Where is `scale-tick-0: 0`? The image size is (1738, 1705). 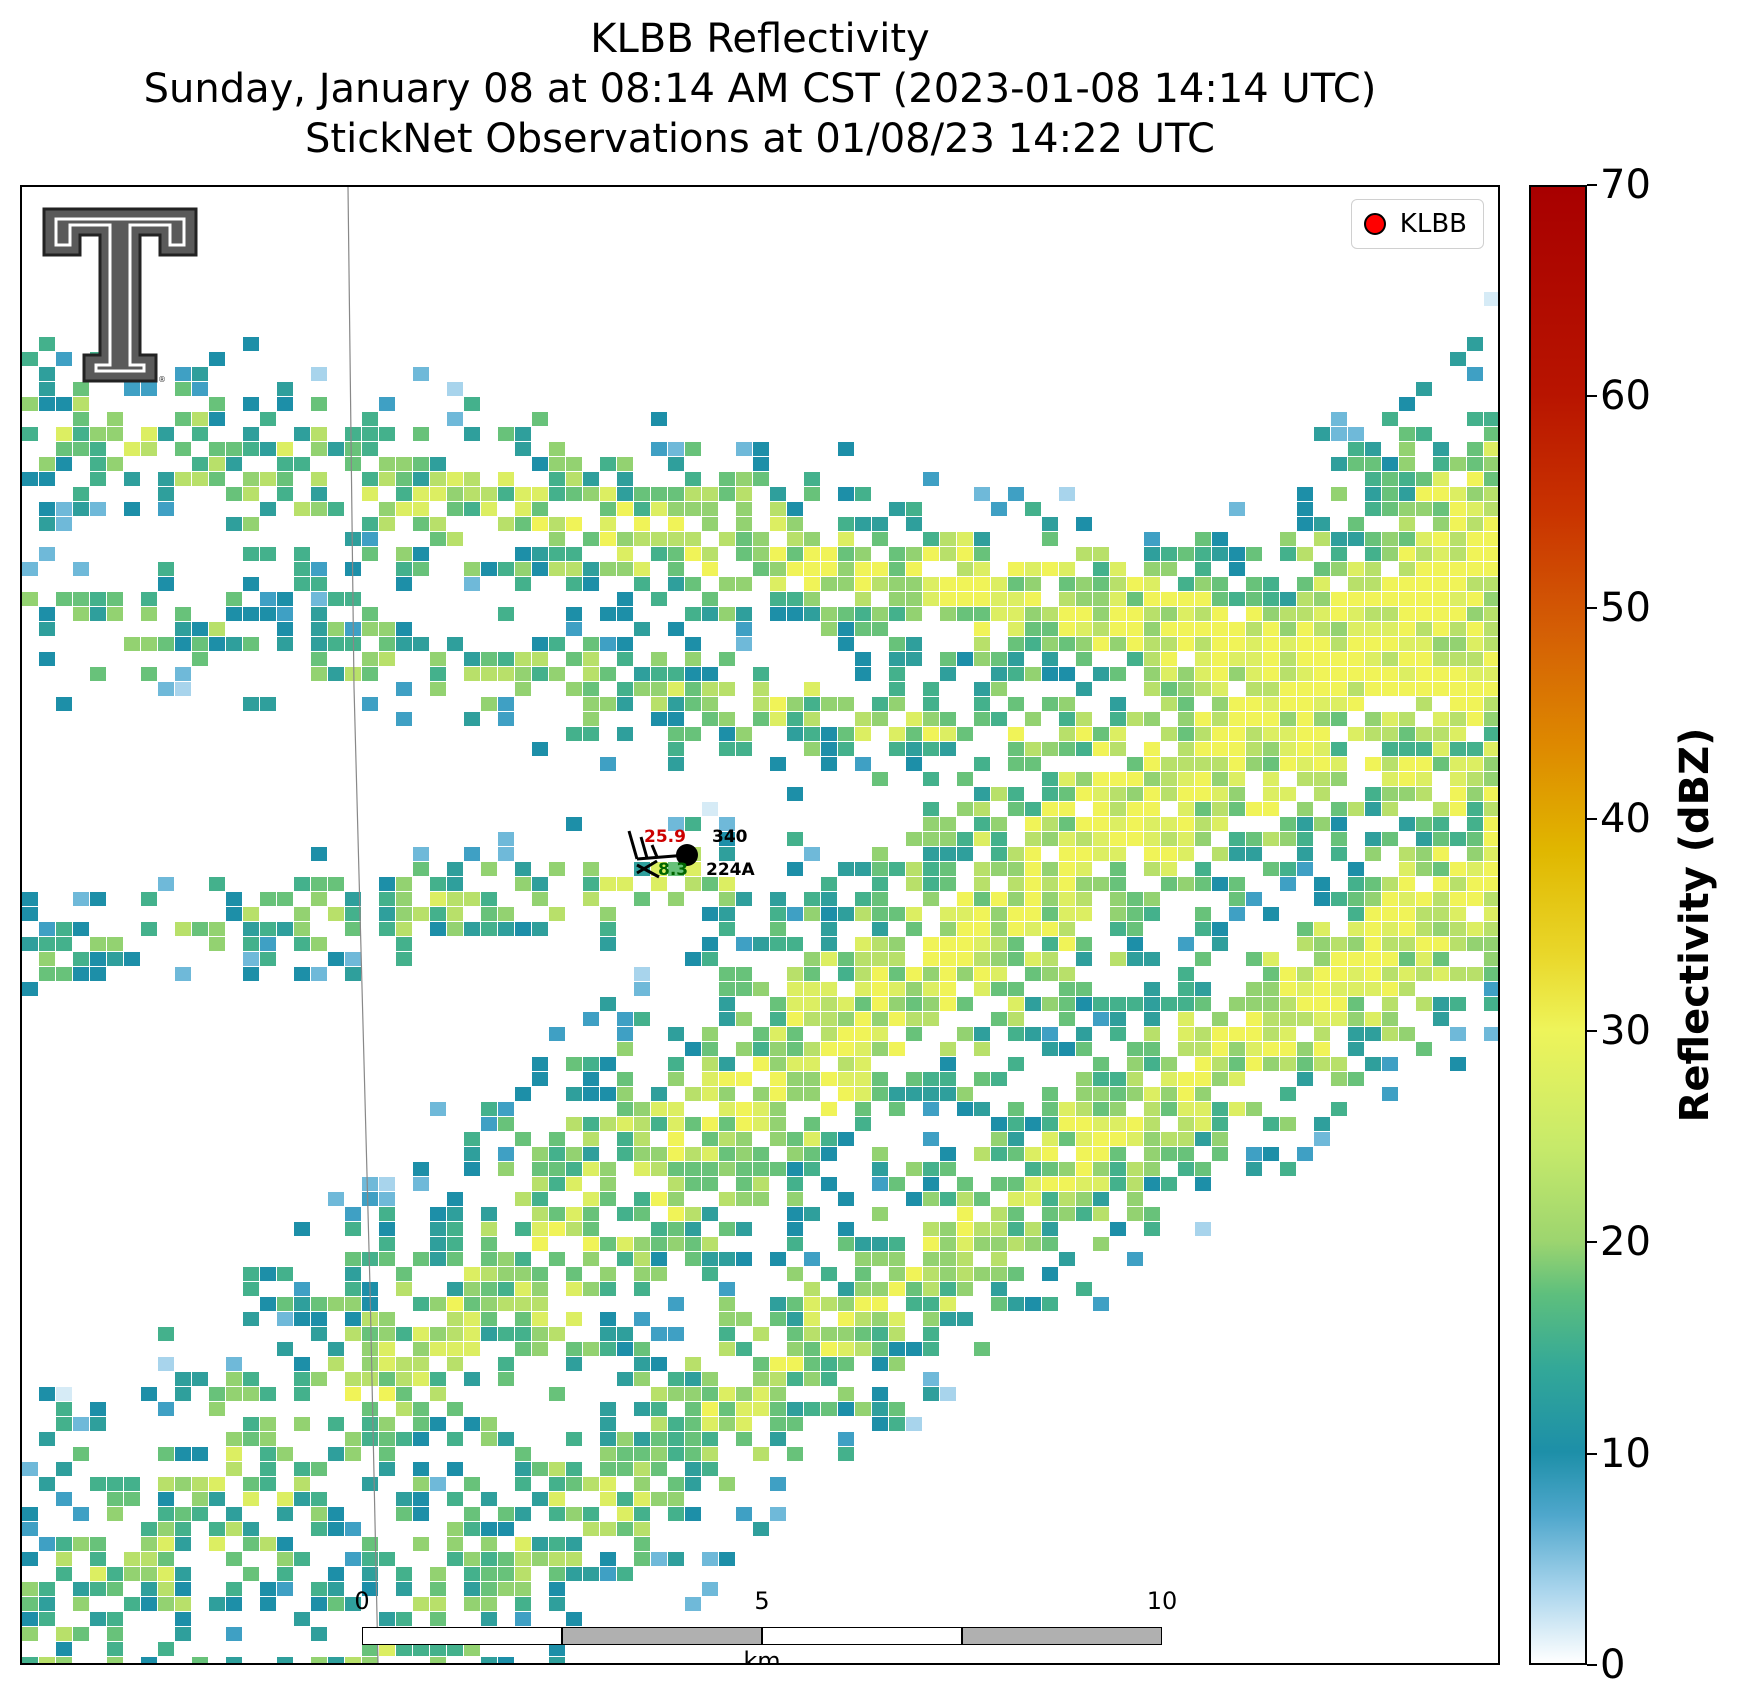
scale-tick-0: 0 is located at coordinates (362, 1601).